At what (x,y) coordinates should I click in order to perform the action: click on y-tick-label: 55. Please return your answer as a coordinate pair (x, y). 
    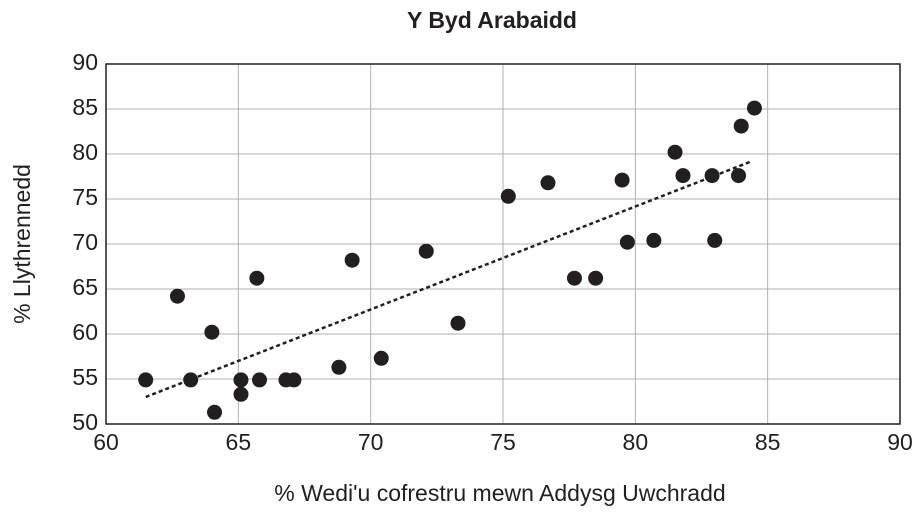
    Looking at the image, I should click on (85, 377).